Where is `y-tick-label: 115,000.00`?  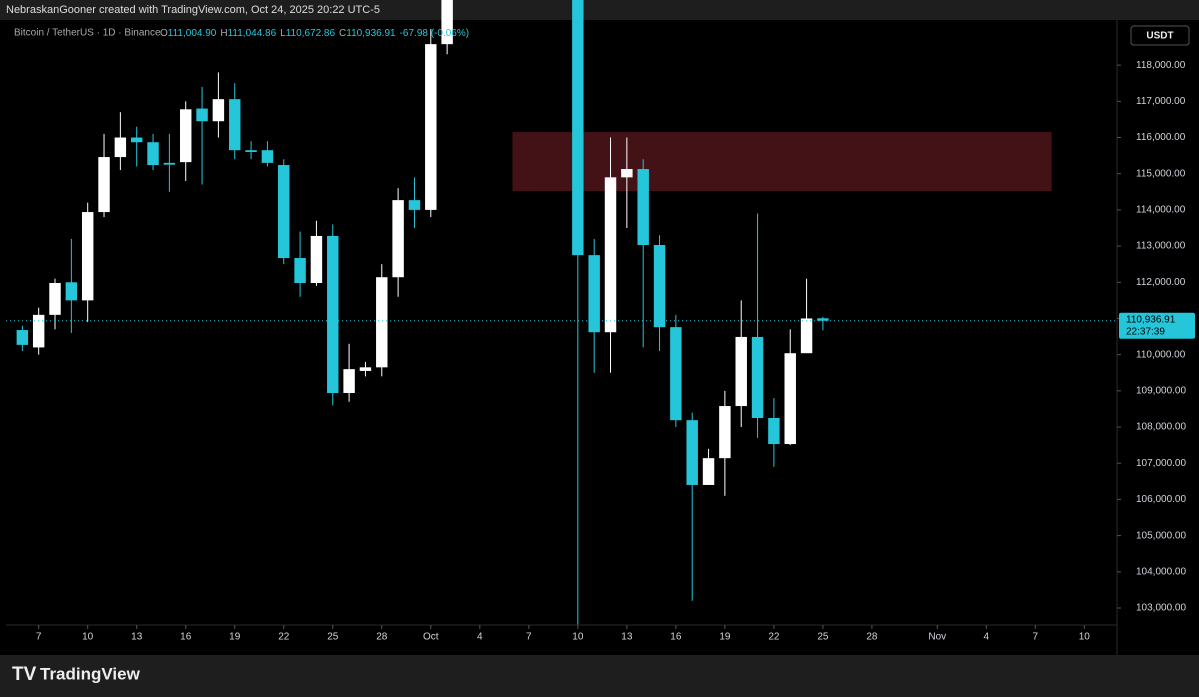 y-tick-label: 115,000.00 is located at coordinates (1161, 173).